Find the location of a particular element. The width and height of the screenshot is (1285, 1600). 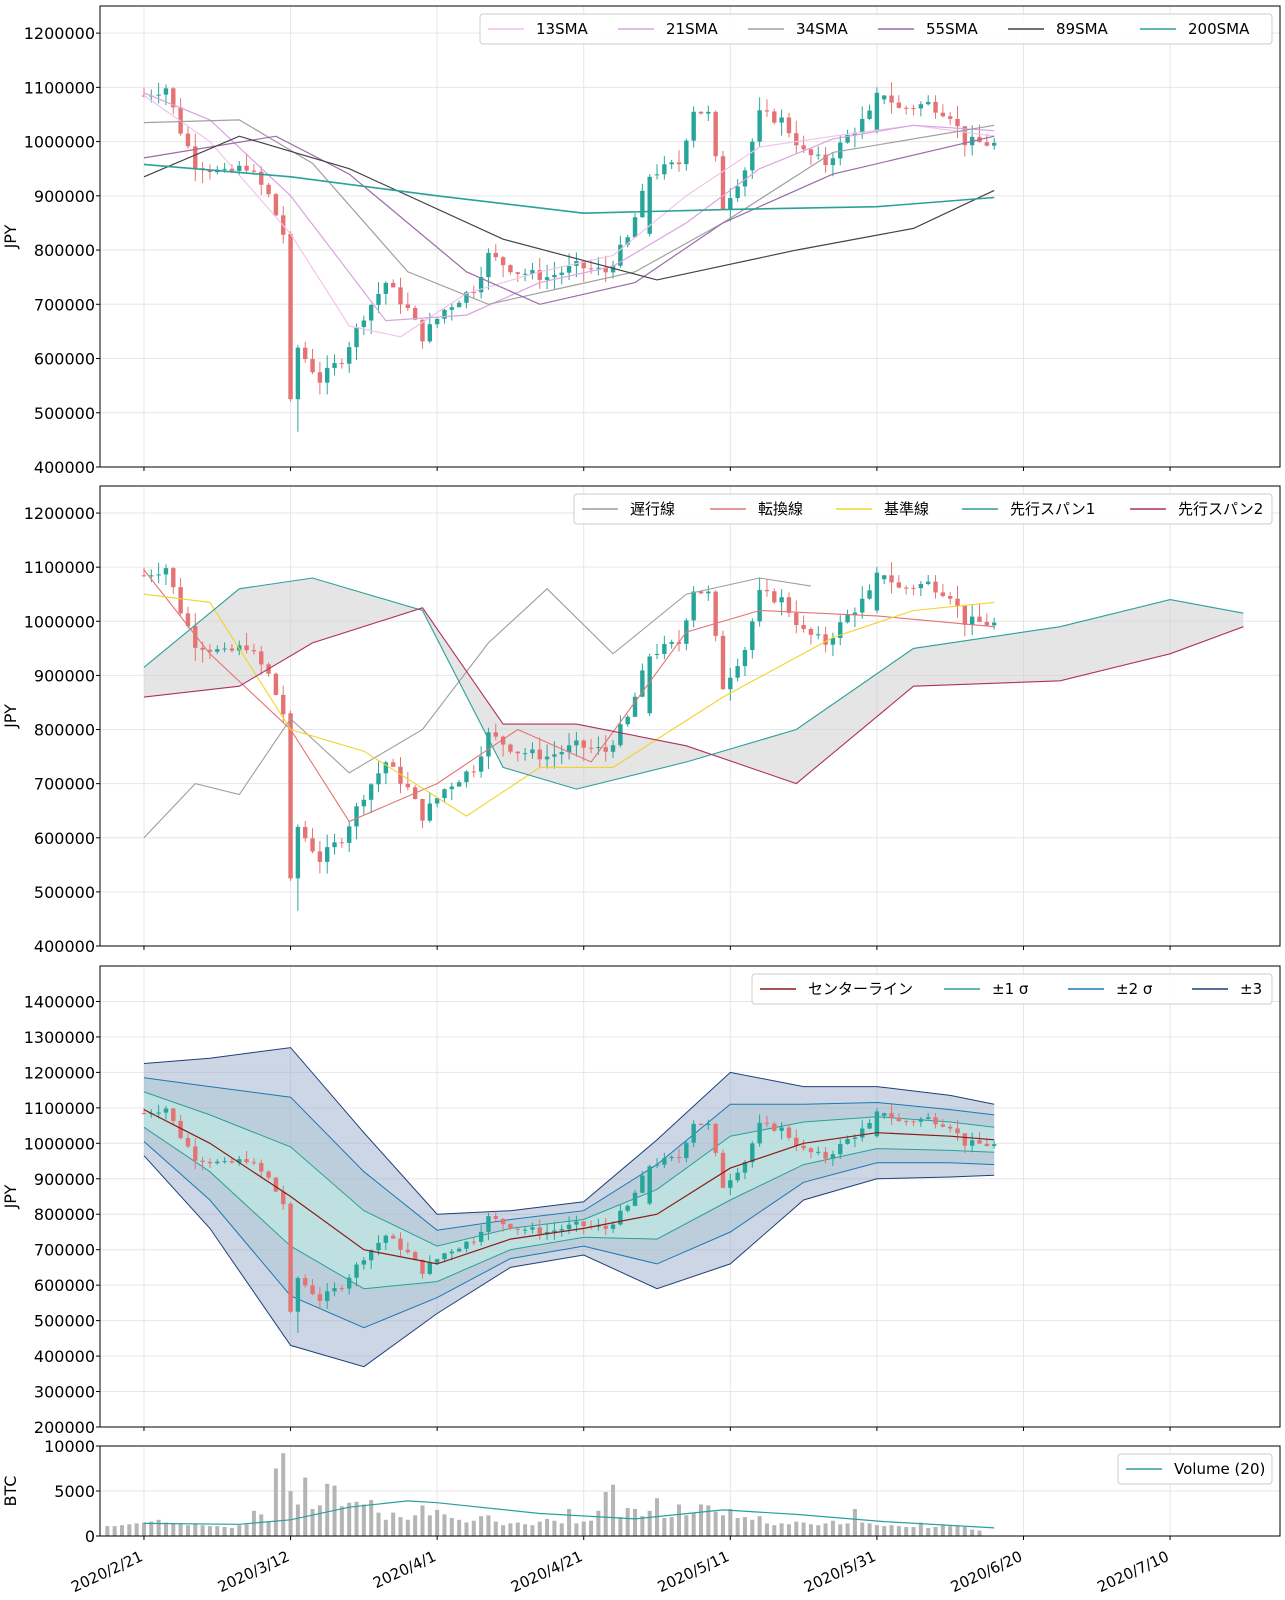

y-axis-label: JPY is located at coordinates (10, 1196).